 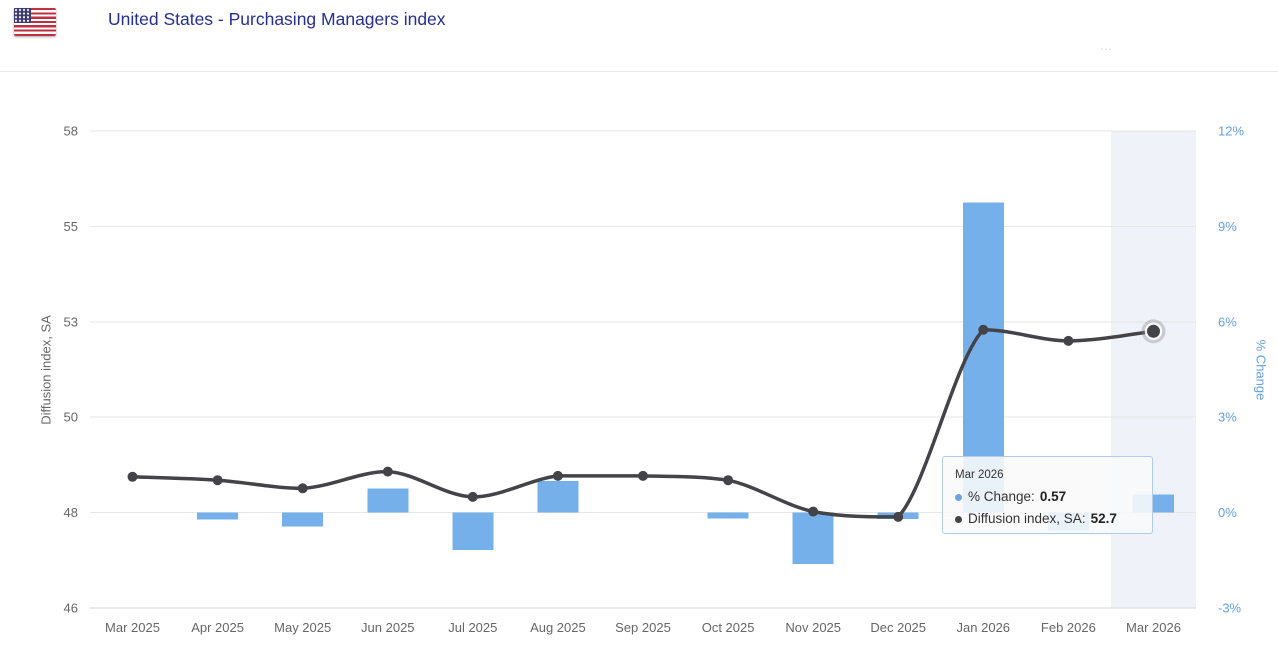 I want to click on point-may-2025, so click(x=302, y=488).